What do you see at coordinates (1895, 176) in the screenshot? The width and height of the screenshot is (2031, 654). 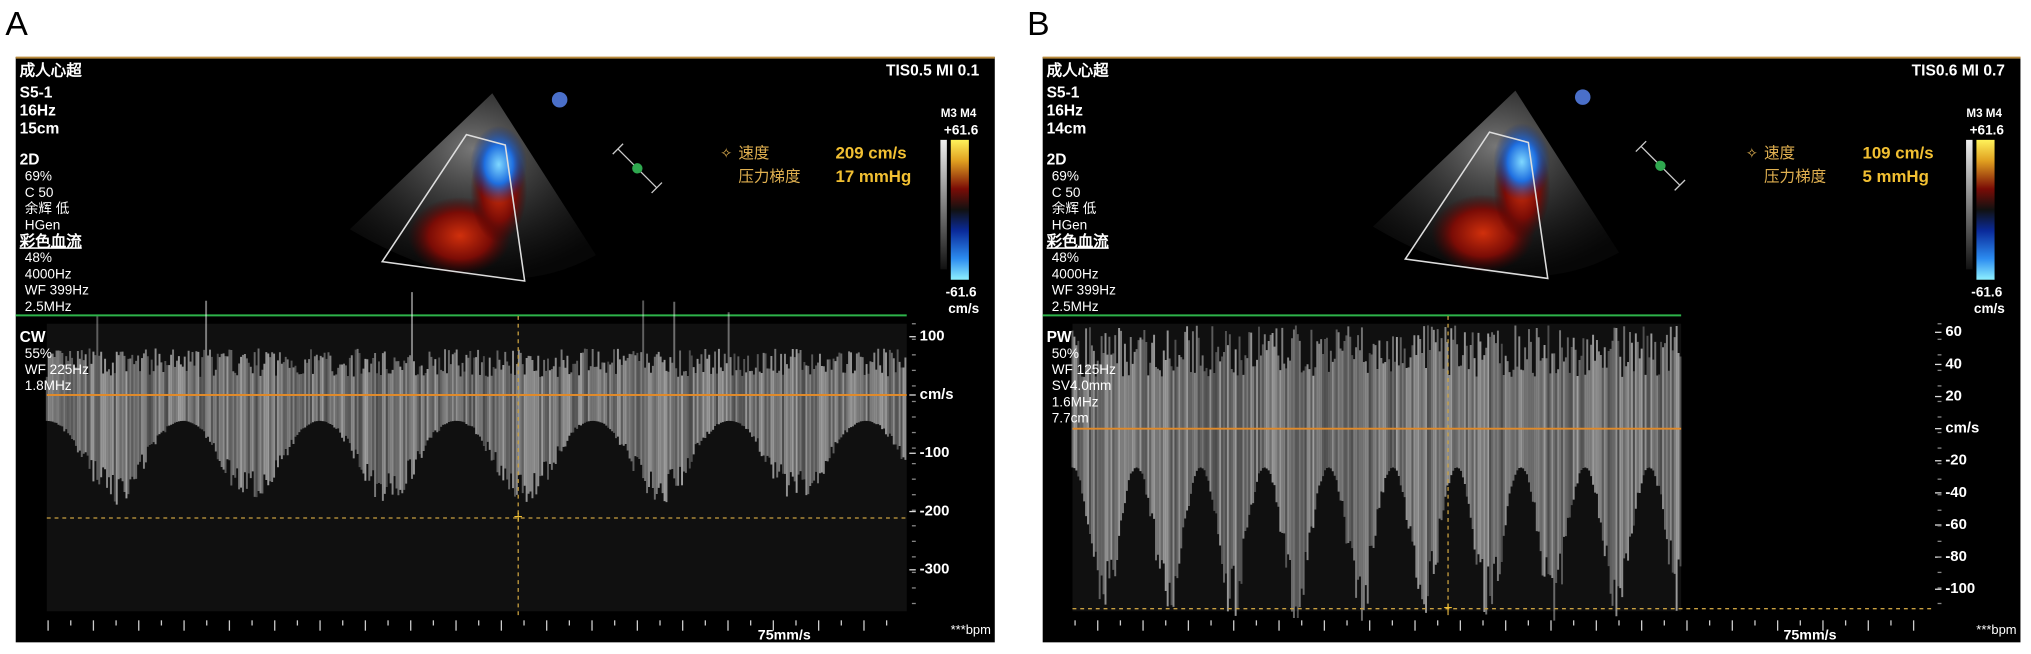 I see `measure-value: 5 mmHg` at bounding box center [1895, 176].